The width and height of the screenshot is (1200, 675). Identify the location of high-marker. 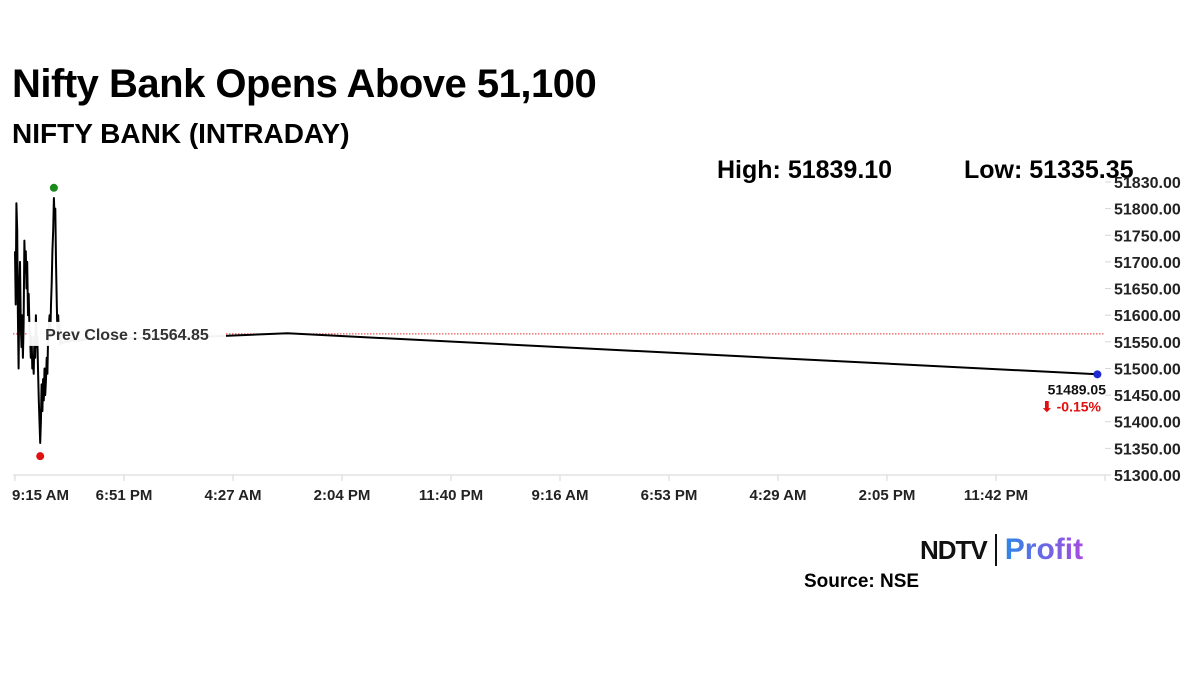
(53, 187).